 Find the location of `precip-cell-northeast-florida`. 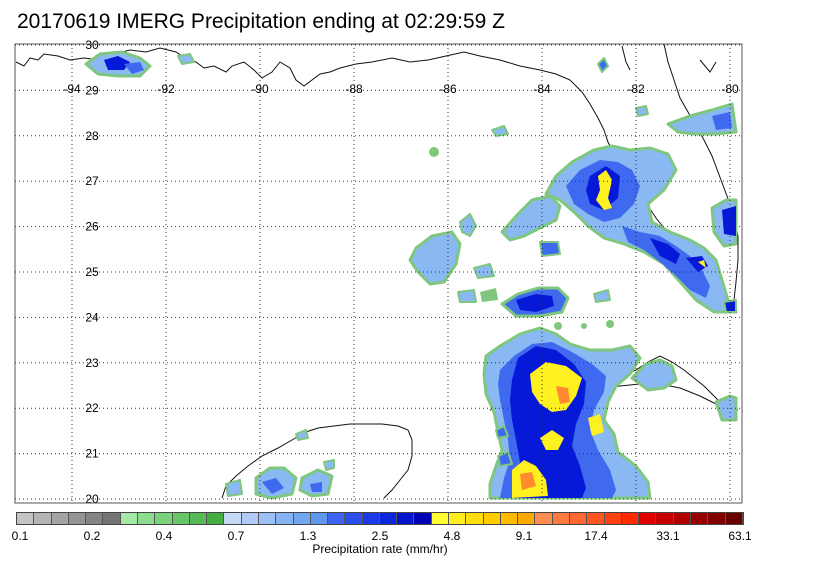

precip-cell-northeast-florida is located at coordinates (583, 129).